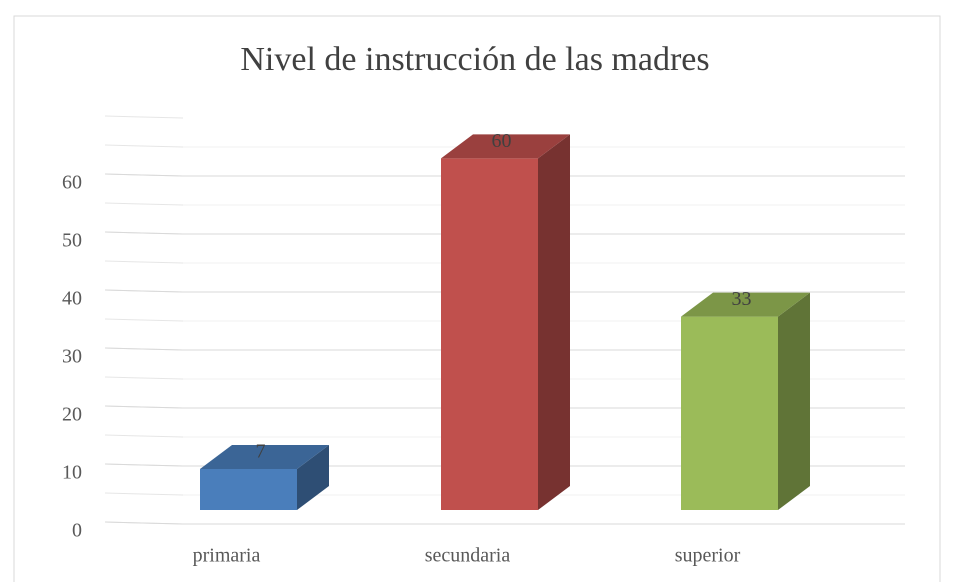 The width and height of the screenshot is (955, 582). I want to click on y-tick-label: 10, so click(72, 473).